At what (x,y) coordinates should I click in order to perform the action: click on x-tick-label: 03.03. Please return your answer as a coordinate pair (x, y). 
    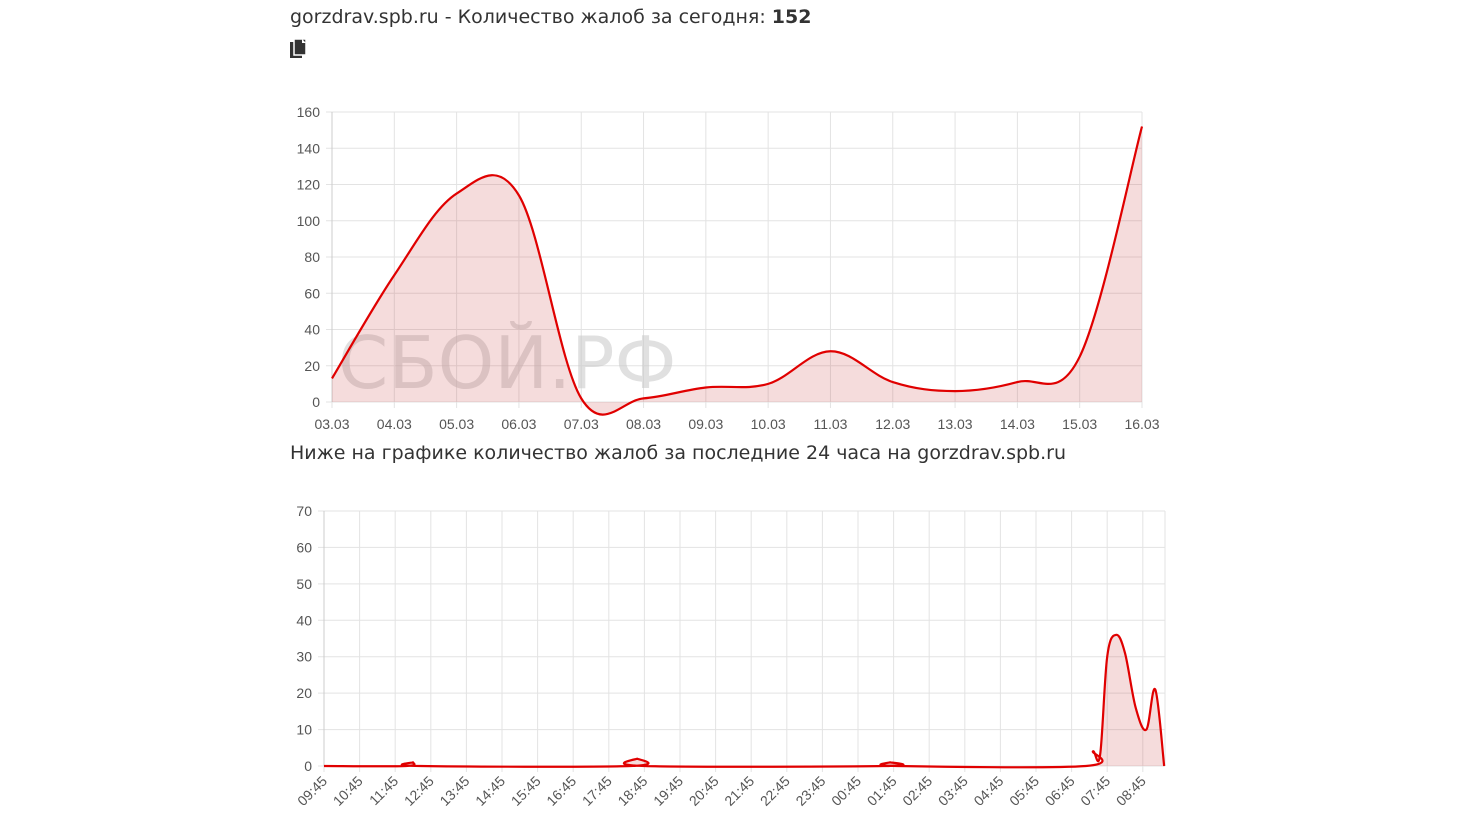
    Looking at the image, I should click on (331, 424).